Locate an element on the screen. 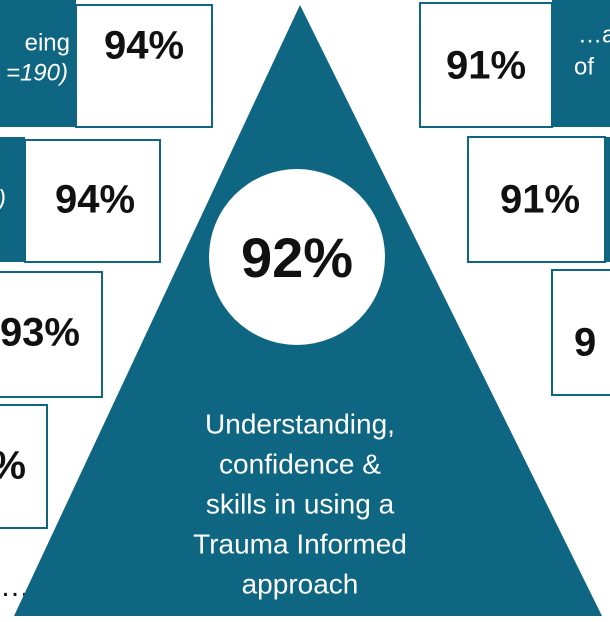  label: …a is located at coordinates (594, 34).